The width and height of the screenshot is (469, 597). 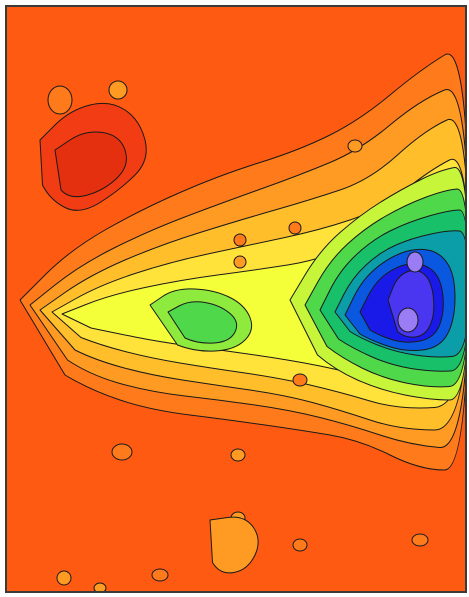 I want to click on contour-green-pocket-inner, so click(x=202, y=322).